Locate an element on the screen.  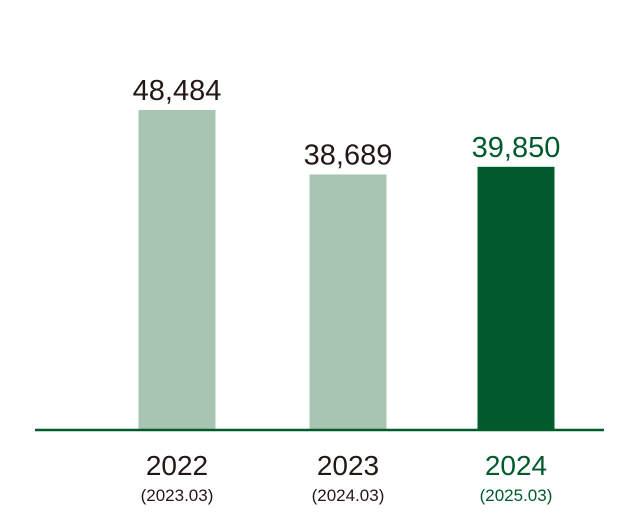
bar-2022 is located at coordinates (177, 269).